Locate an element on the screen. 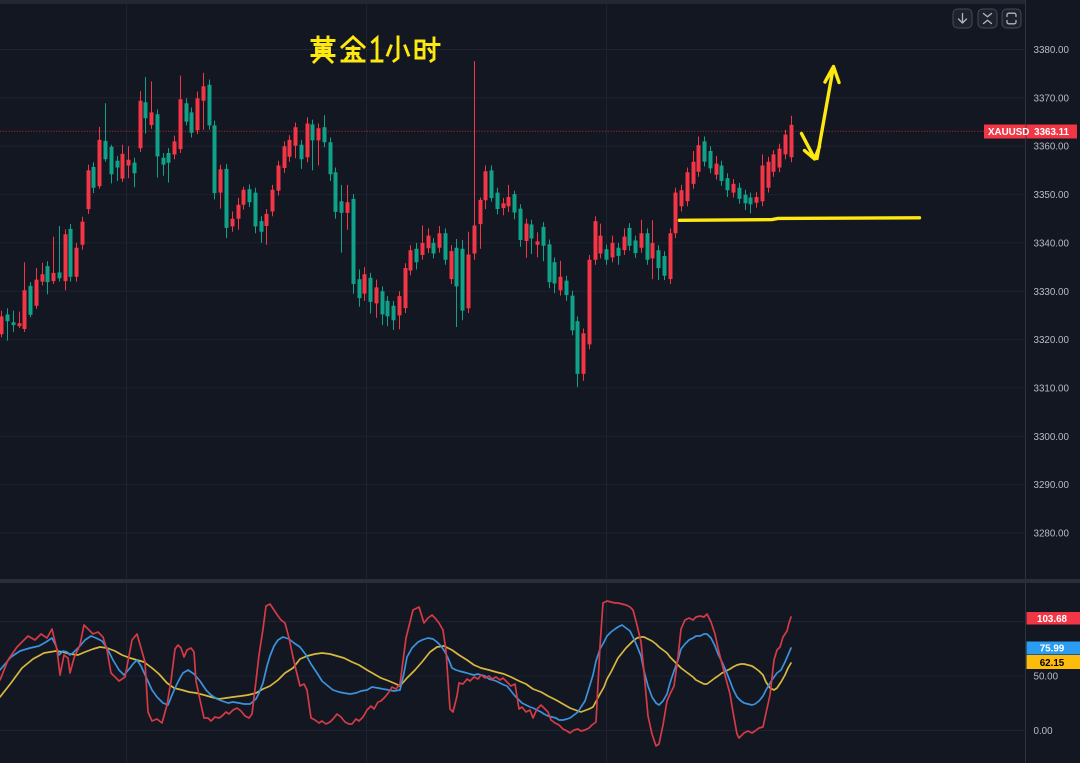 The height and width of the screenshot is (763, 1080). svg-text: 3290.00 is located at coordinates (1052, 485).